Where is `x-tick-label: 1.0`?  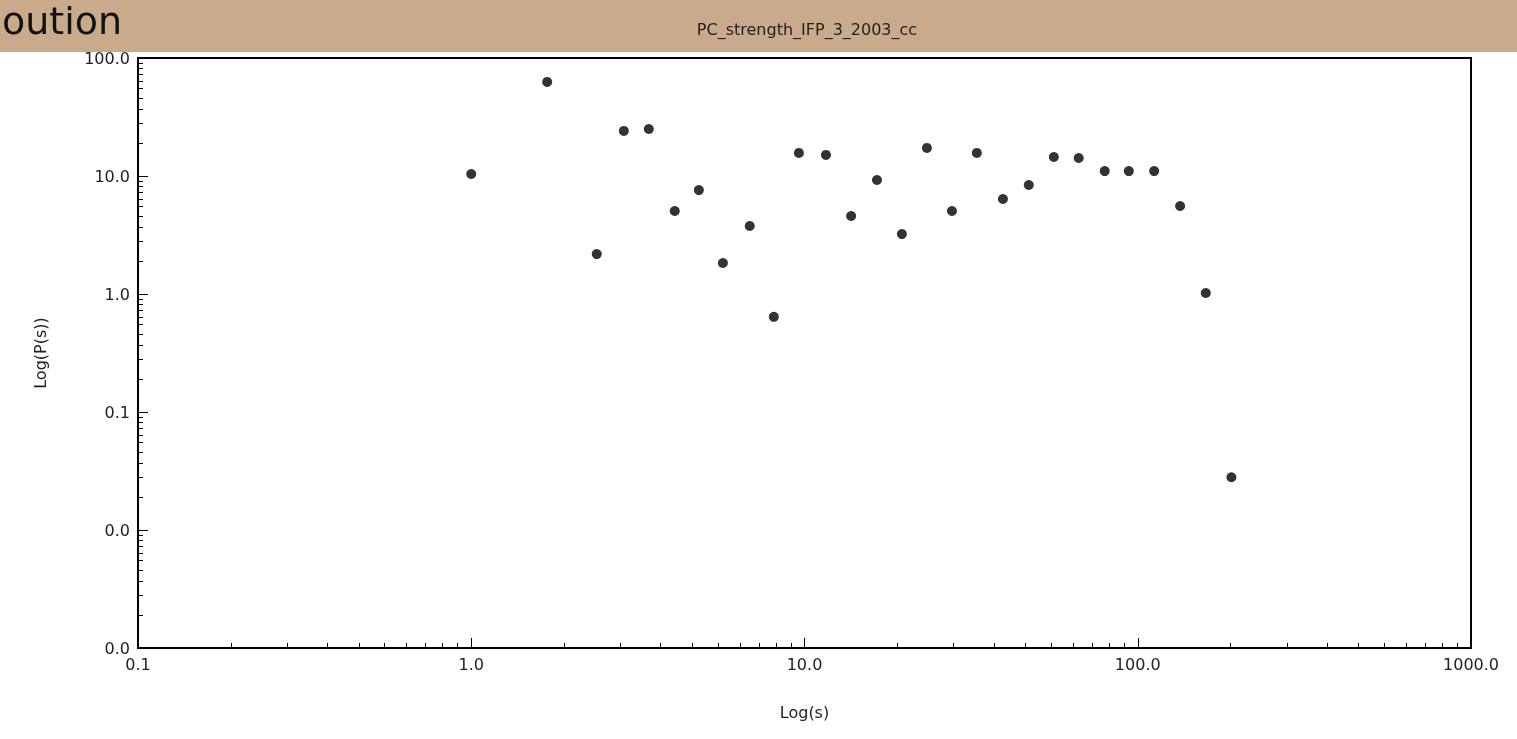
x-tick-label: 1.0 is located at coordinates (471, 664).